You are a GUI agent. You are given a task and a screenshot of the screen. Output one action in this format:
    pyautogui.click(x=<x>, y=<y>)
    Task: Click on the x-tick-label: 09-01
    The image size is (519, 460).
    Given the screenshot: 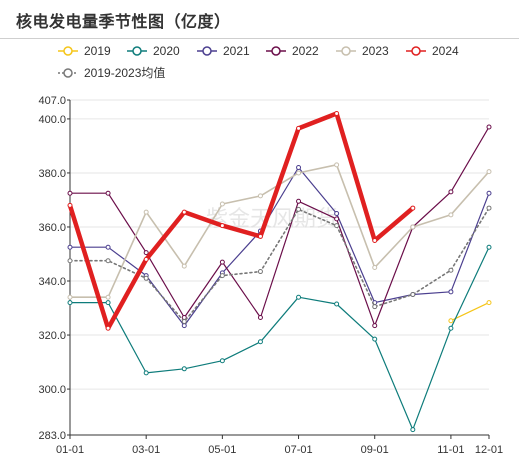 What is the action you would take?
    pyautogui.click(x=375, y=450)
    